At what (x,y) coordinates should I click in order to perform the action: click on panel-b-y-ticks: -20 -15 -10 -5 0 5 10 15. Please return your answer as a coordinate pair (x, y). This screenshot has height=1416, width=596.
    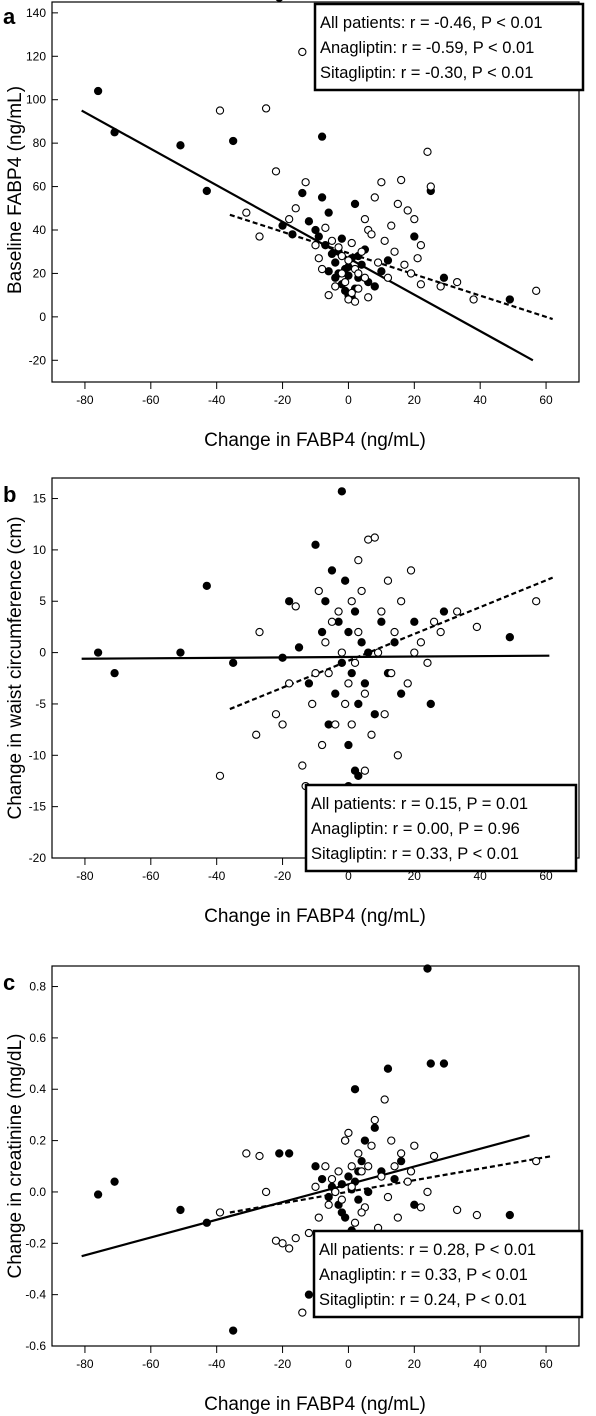
    Looking at the image, I should click on (43, 678).